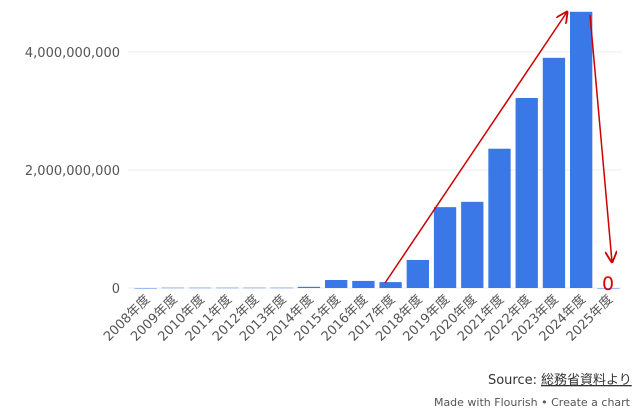 This screenshot has height=412, width=639. What do you see at coordinates (512, 380) in the screenshot?
I see `source-label: Source:` at bounding box center [512, 380].